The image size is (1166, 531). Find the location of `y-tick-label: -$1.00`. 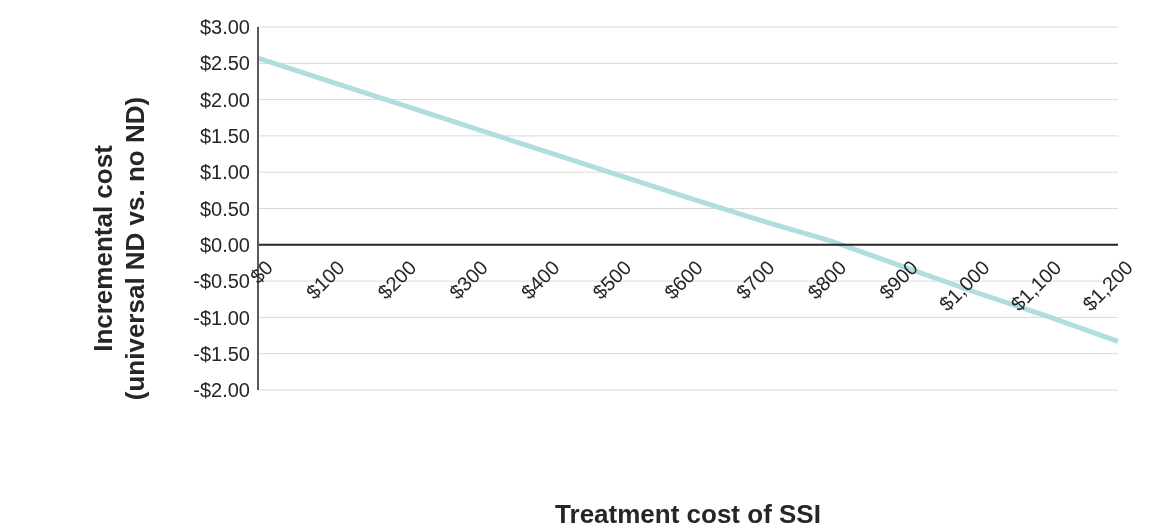

y-tick-label: -$1.00 is located at coordinates (221, 317).